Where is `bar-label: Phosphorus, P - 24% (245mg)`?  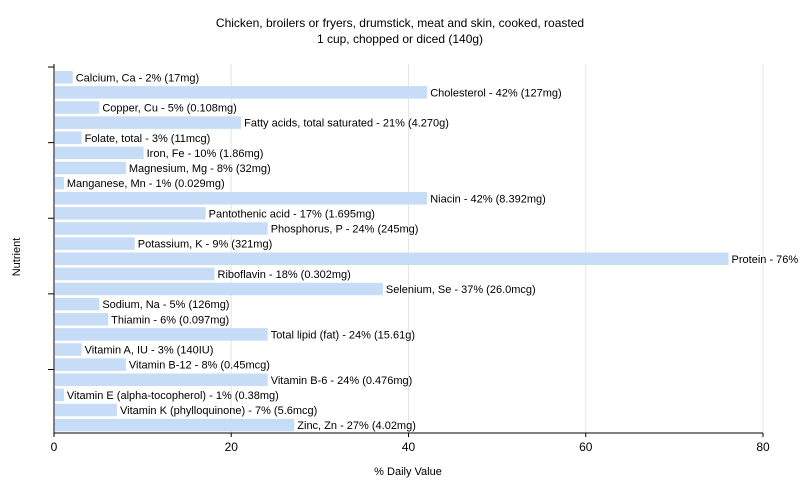 bar-label: Phosphorus, P - 24% (245mg) is located at coordinates (345, 230).